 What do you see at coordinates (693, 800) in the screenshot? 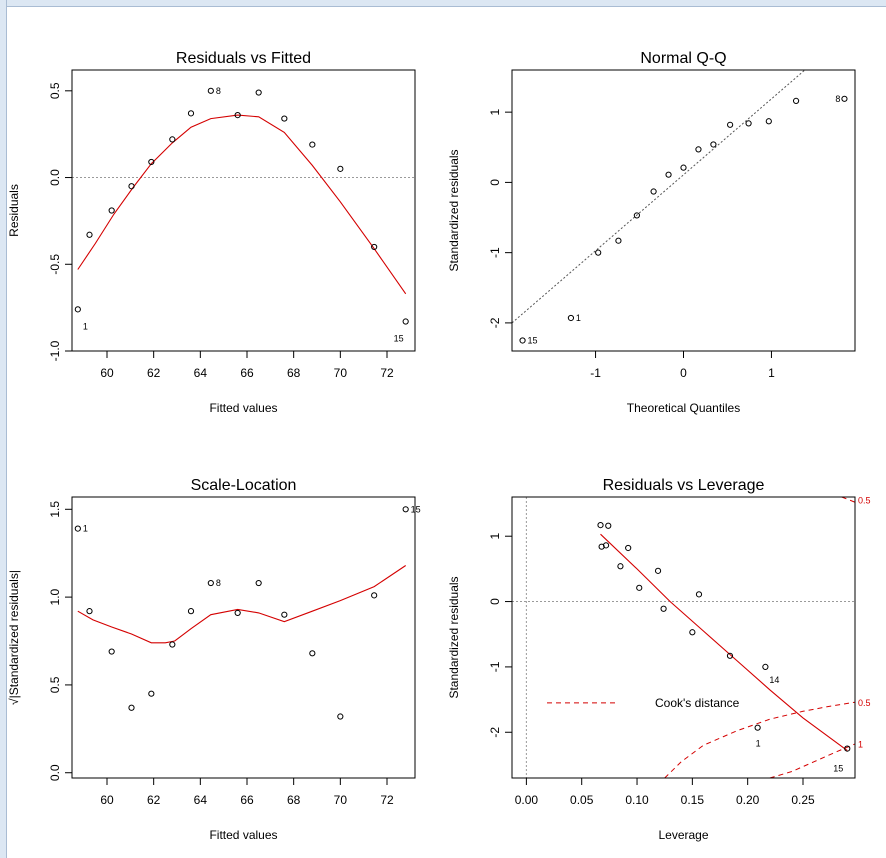
I see `x-tick-label: 0.15` at bounding box center [693, 800].